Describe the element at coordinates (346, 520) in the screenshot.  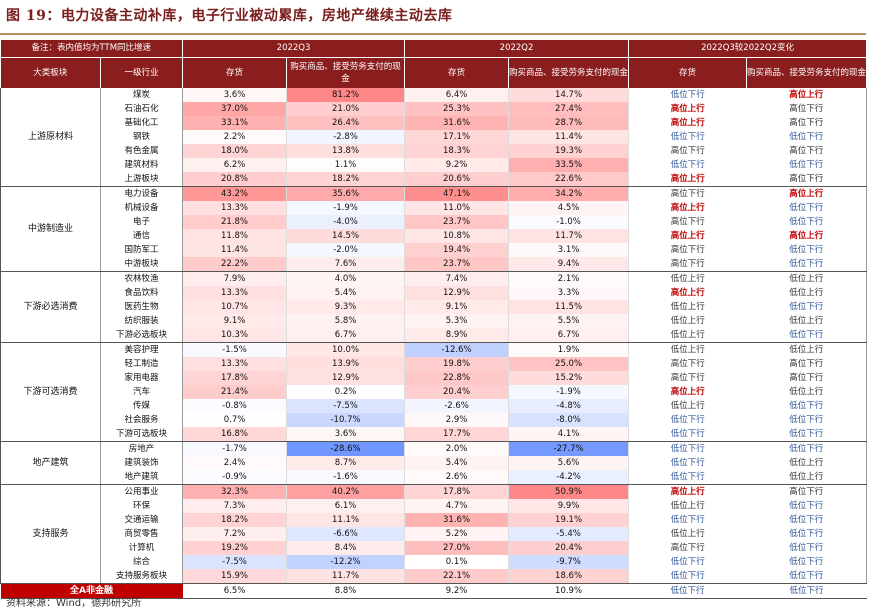
I see `value-cash3: 11.1%` at that location.